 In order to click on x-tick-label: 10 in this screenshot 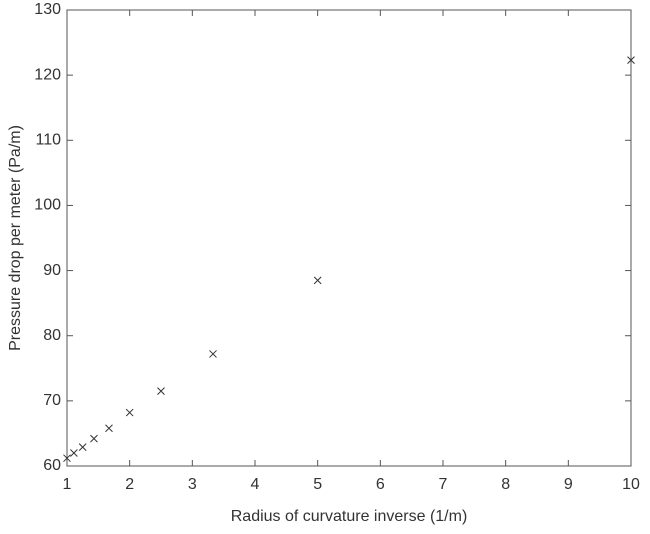, I will do `click(631, 484)`.